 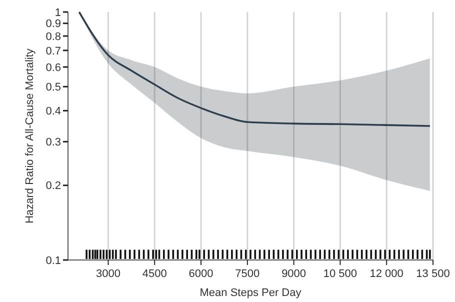 What do you see at coordinates (108, 274) in the screenshot?
I see `x-tick-label: 3000` at bounding box center [108, 274].